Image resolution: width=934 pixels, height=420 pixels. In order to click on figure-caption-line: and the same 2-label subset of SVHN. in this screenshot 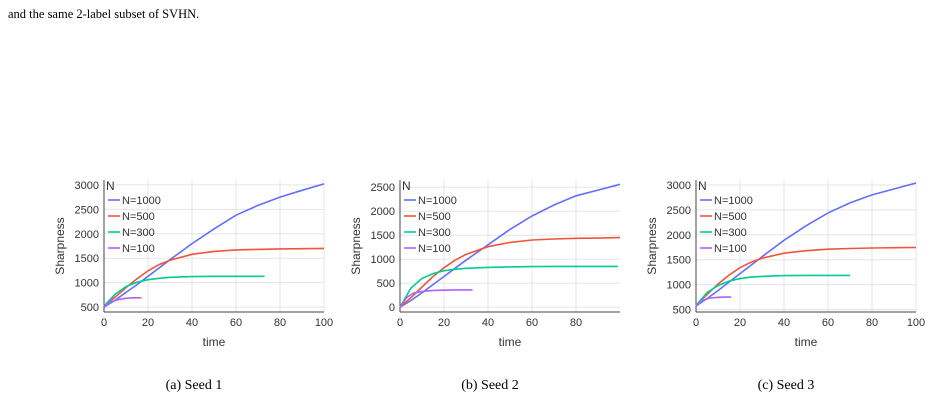, I will do `click(104, 14)`.